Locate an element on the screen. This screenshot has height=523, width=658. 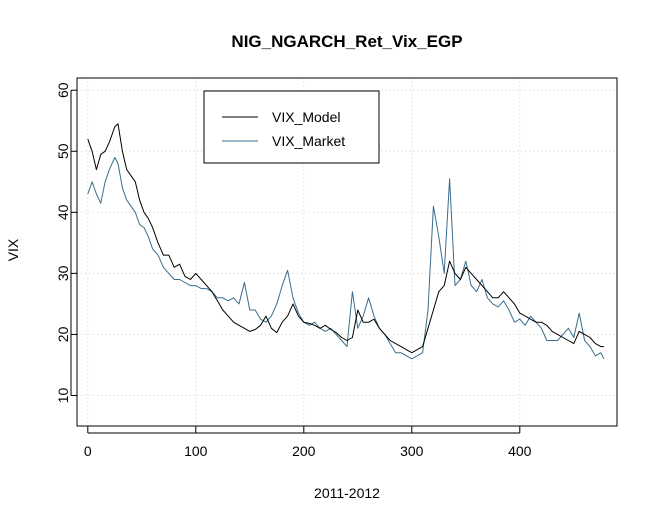
y-tick-label: 60 is located at coordinates (63, 90).